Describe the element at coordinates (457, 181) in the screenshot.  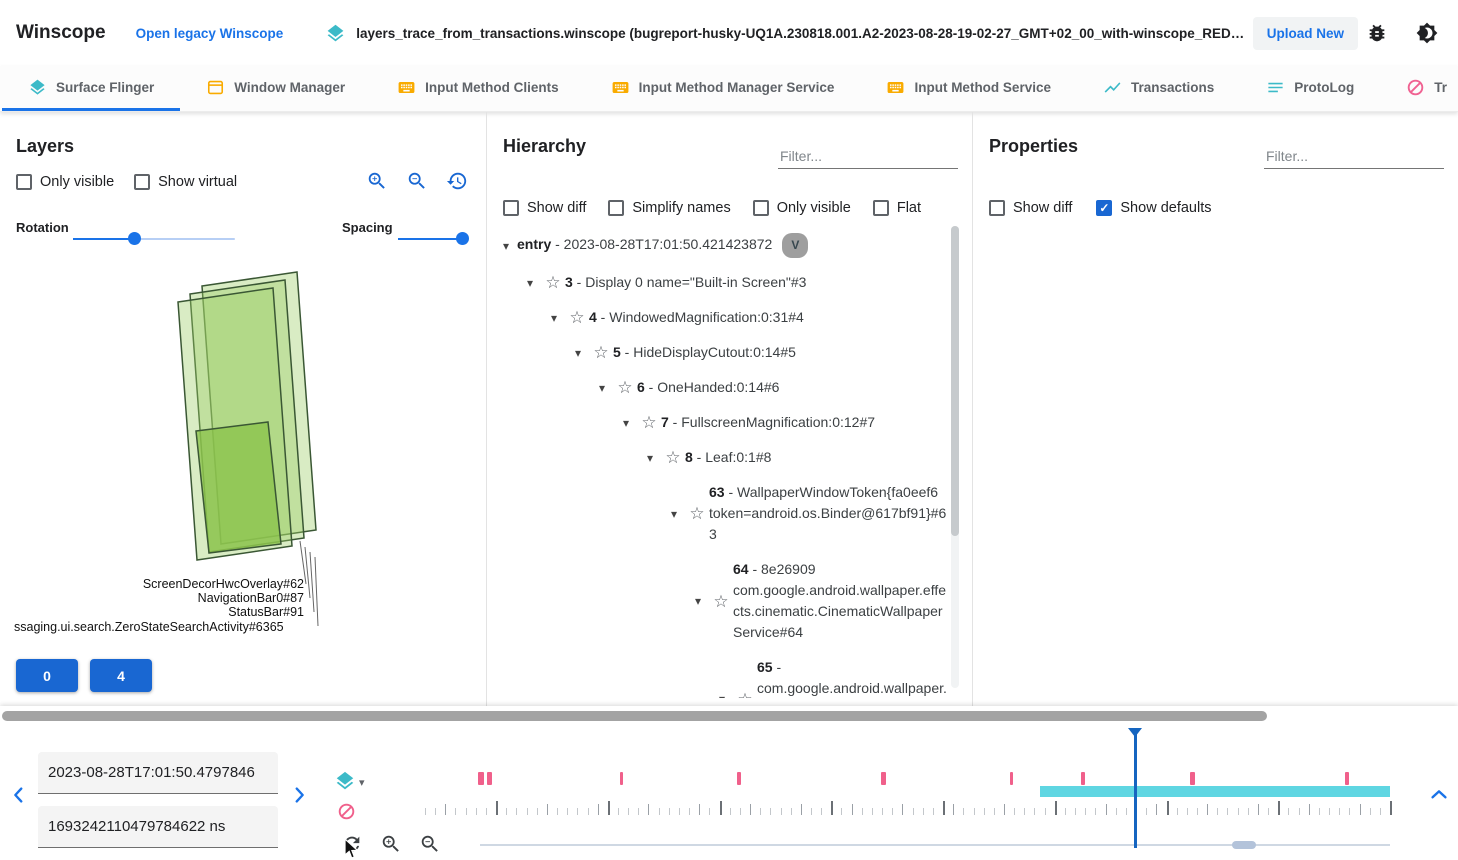
I see `restore-view-icon` at that location.